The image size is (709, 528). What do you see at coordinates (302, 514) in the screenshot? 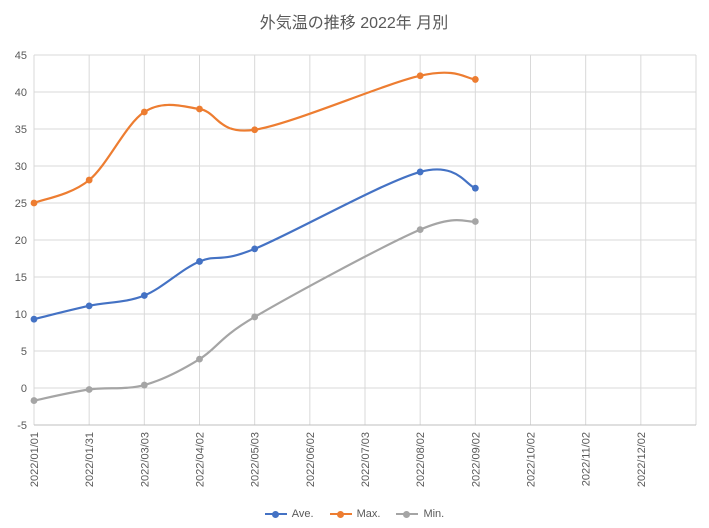
I see `legend-label-ave: Ave.` at bounding box center [302, 514].